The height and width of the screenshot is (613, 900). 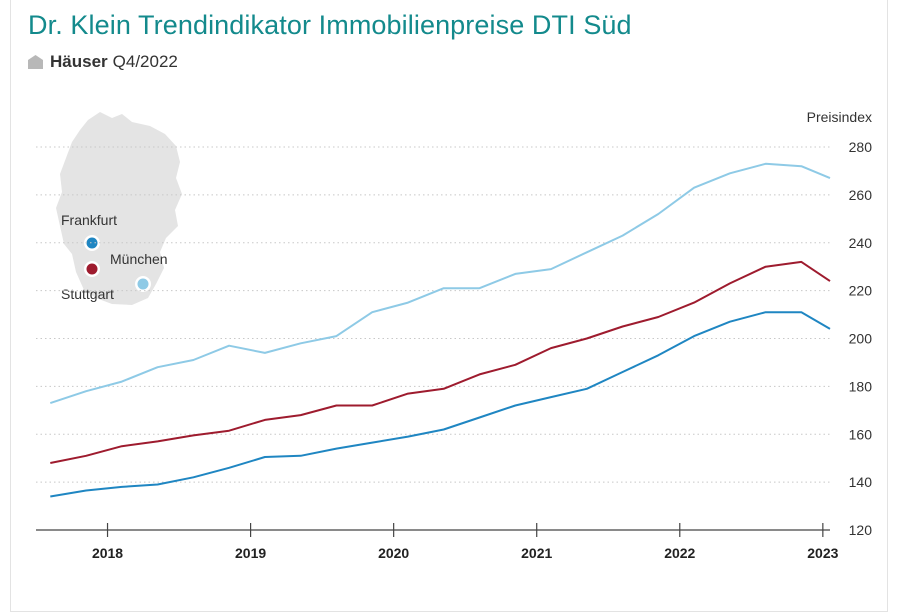 I want to click on germany-map: Frankfurt Stuttgart München, so click(x=119, y=208).